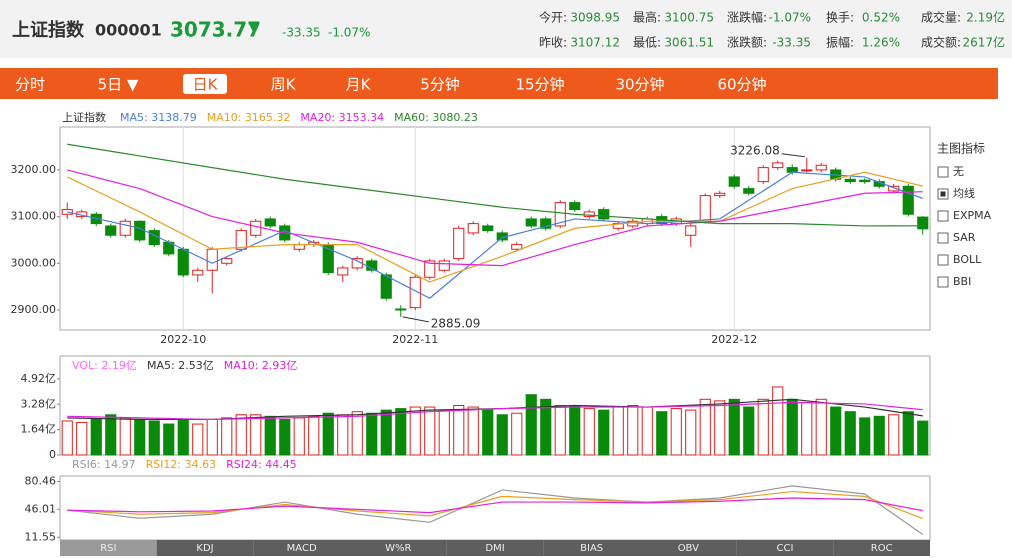 The height and width of the screenshot is (558, 1012). I want to click on legend-entry: RSI24: 44.45, so click(261, 464).